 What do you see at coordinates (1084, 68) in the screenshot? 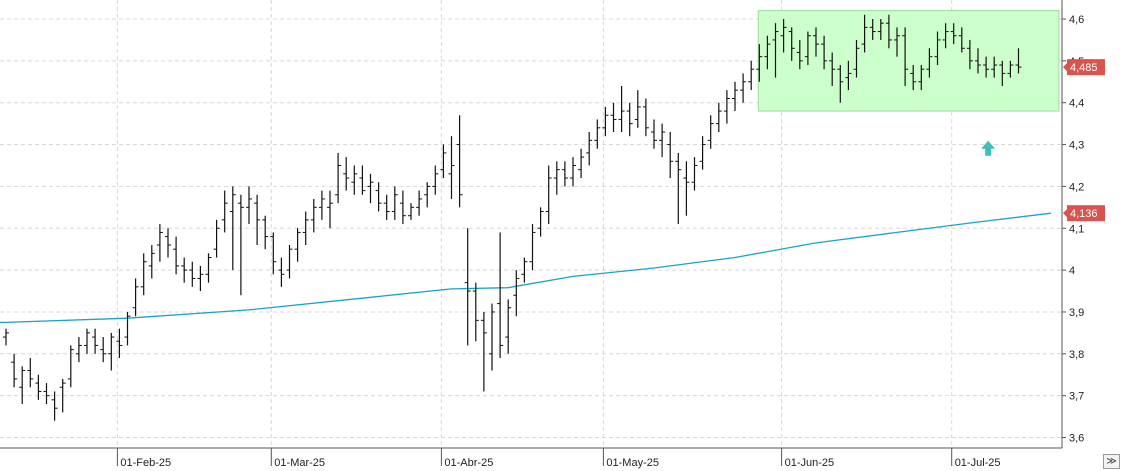
I see `last-price-tag-text: 4,485` at bounding box center [1084, 68].